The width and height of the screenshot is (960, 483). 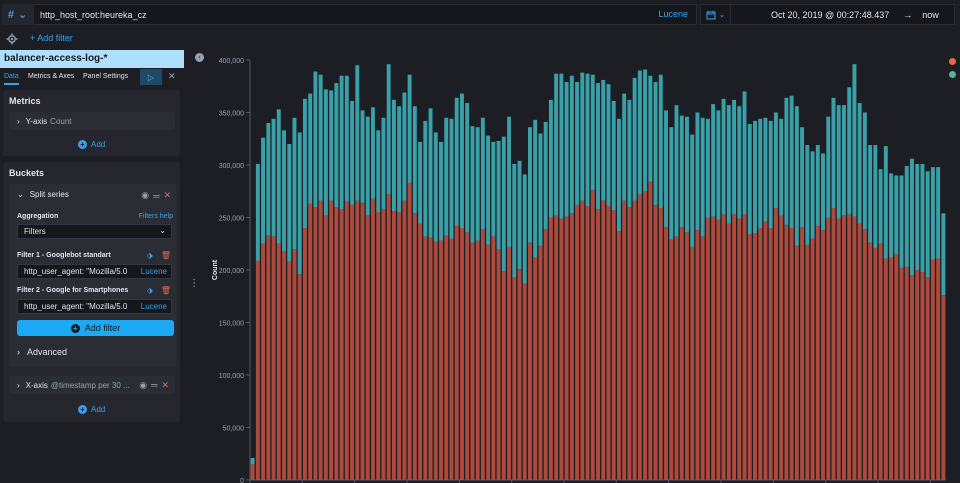 I want to click on y-tick-label: 50,000, so click(x=234, y=429).